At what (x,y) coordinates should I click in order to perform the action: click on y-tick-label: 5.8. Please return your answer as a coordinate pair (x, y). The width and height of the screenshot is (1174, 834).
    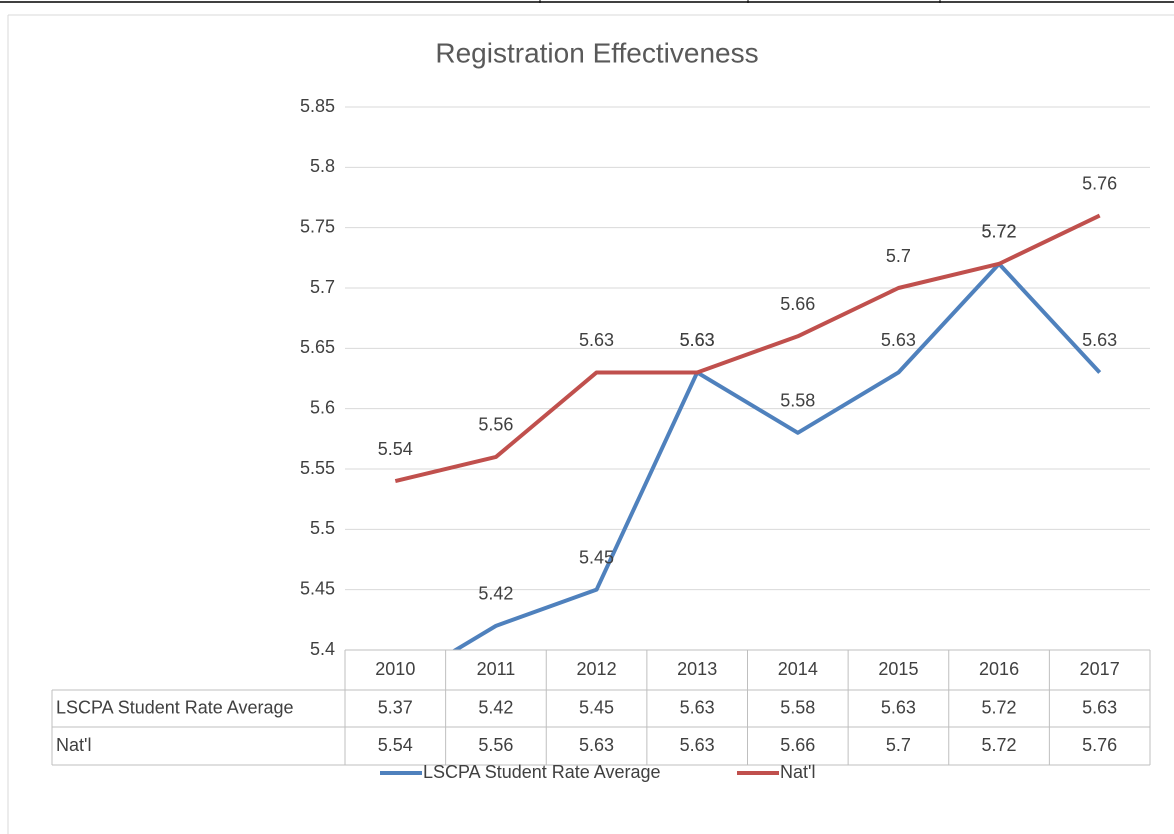
    Looking at the image, I should click on (322, 166).